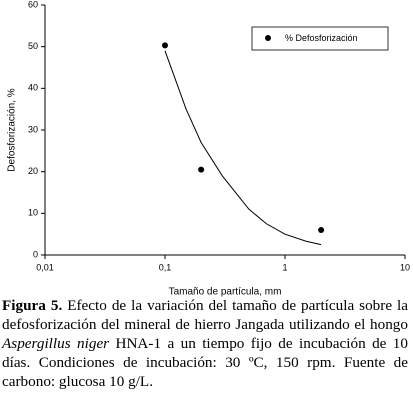 Image resolution: width=413 pixels, height=410 pixels. I want to click on legend-marker, so click(268, 38).